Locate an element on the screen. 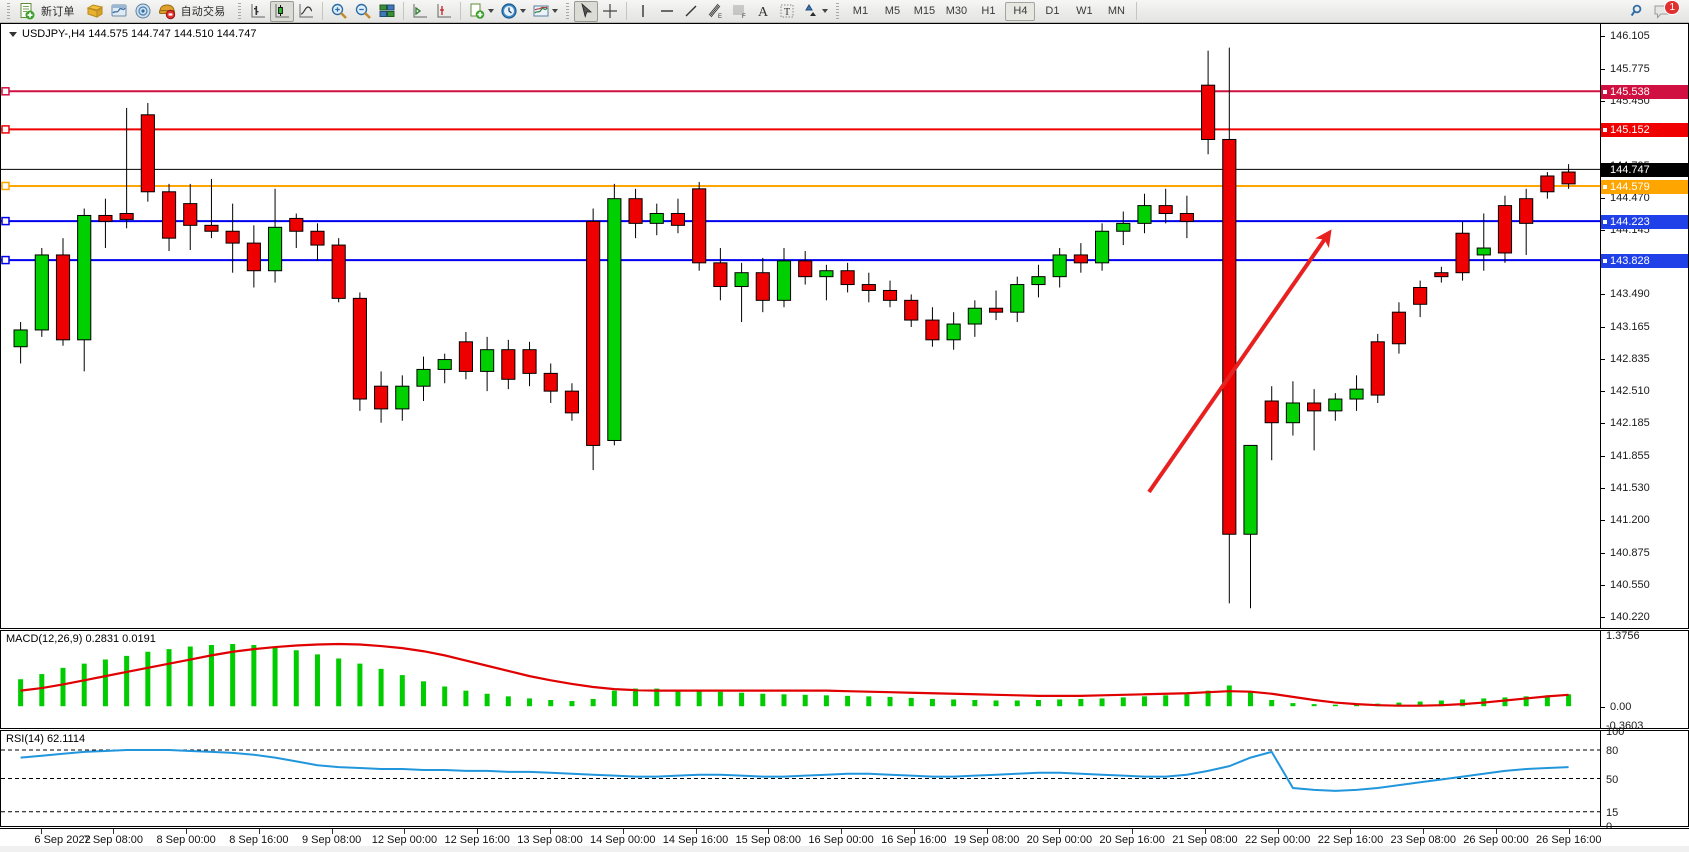 This screenshot has height=852, width=1689. toolbar-grip is located at coordinates (8, 11).